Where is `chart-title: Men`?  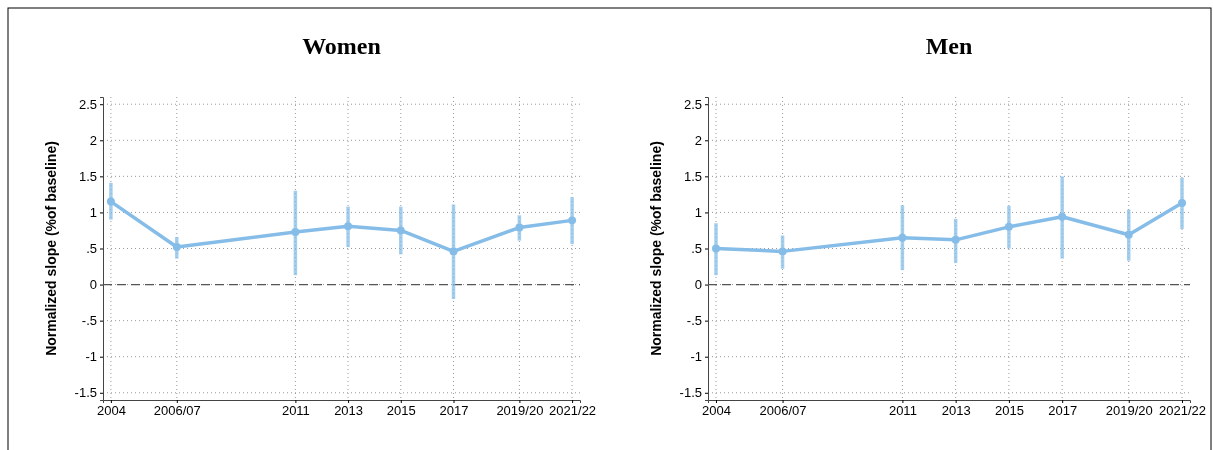
chart-title: Men is located at coordinates (949, 46).